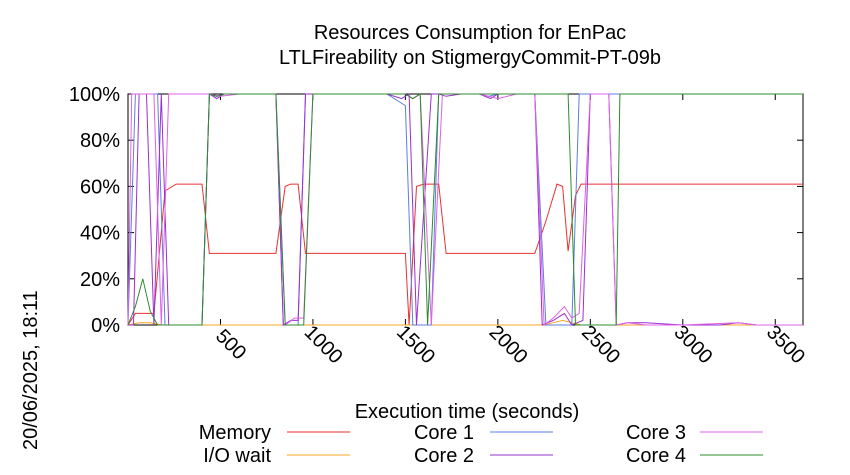 This screenshot has height=475, width=850. What do you see at coordinates (100, 187) in the screenshot?
I see `y-tick-label: 60%` at bounding box center [100, 187].